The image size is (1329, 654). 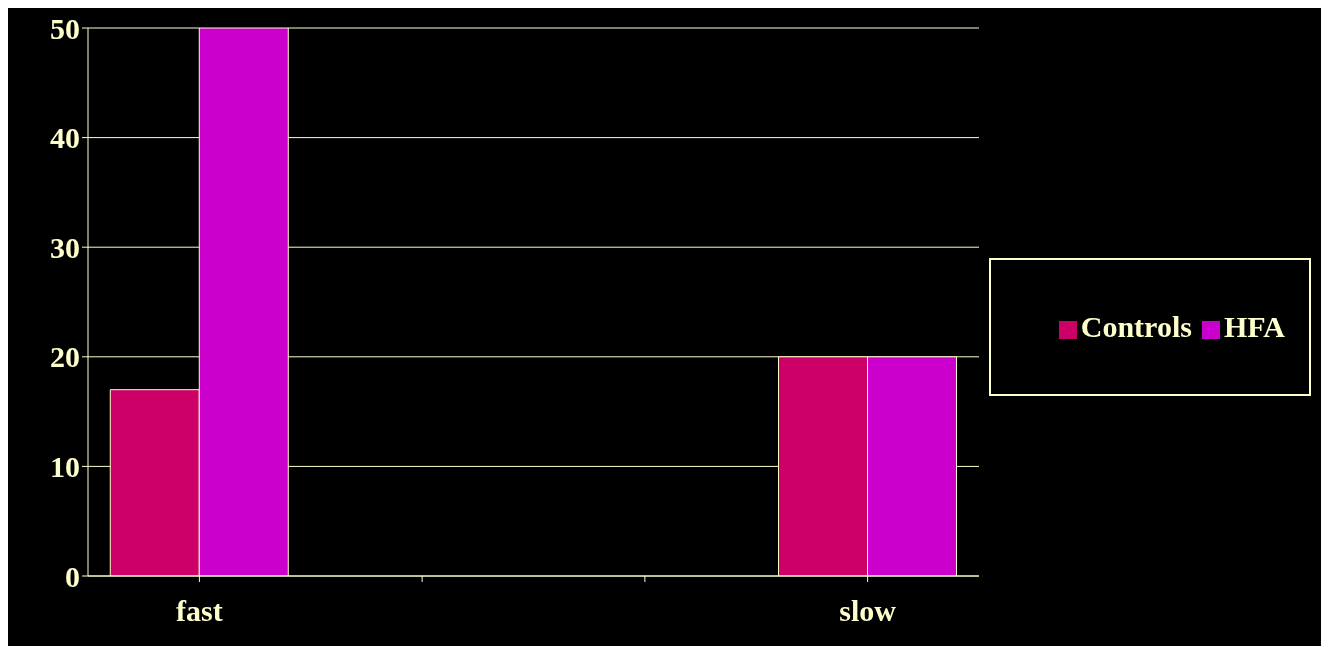 What do you see at coordinates (868, 611) in the screenshot?
I see `x-tick-label: slow` at bounding box center [868, 611].